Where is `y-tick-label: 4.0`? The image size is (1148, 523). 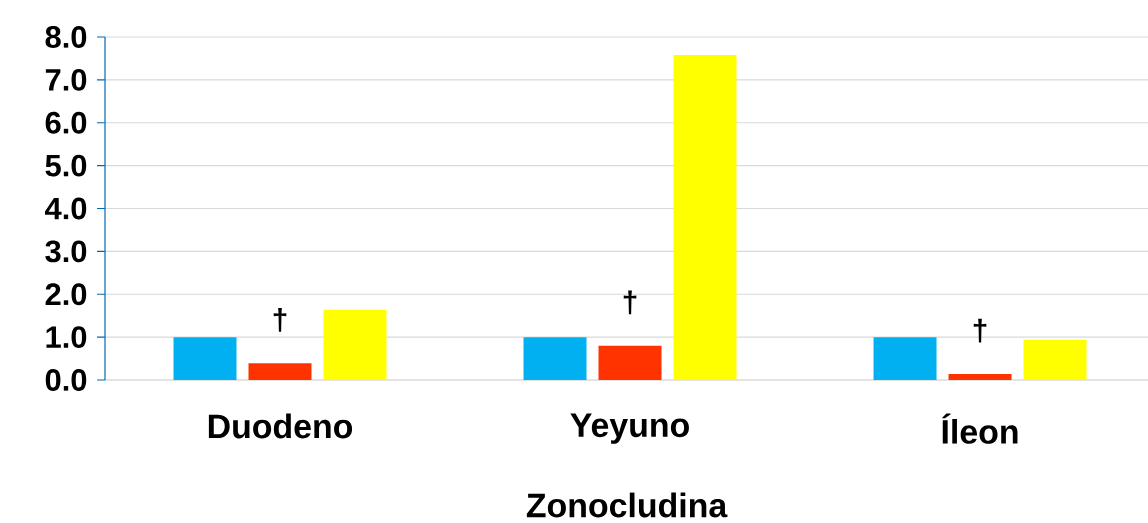 y-tick-label: 4.0 is located at coordinates (66, 208).